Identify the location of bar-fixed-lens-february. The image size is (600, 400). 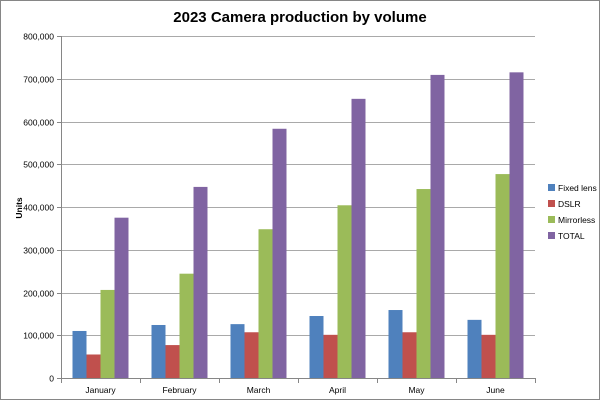
(158, 351).